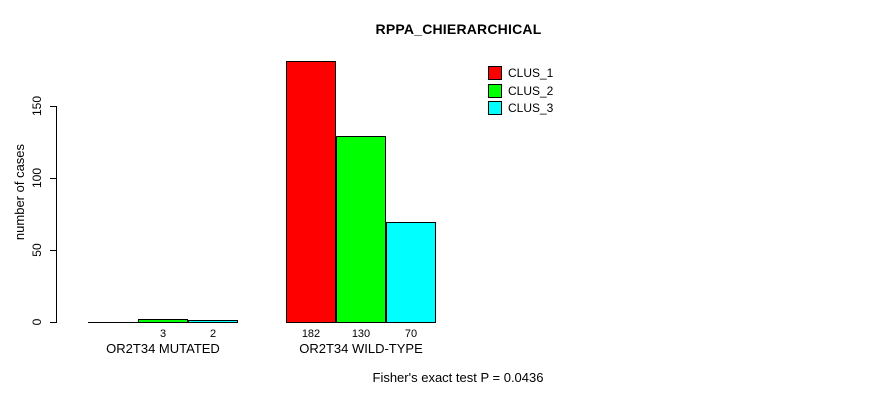 The height and width of the screenshot is (400, 890). I want to click on bar-clus_1-zero, so click(113, 322).